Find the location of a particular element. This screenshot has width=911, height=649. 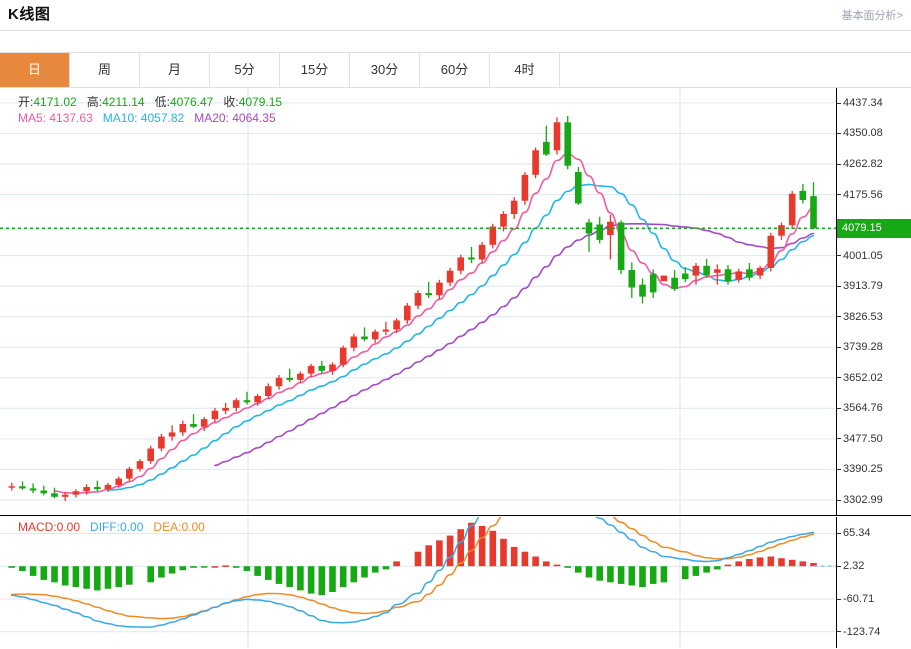

tab-day: 日 is located at coordinates (35, 70).